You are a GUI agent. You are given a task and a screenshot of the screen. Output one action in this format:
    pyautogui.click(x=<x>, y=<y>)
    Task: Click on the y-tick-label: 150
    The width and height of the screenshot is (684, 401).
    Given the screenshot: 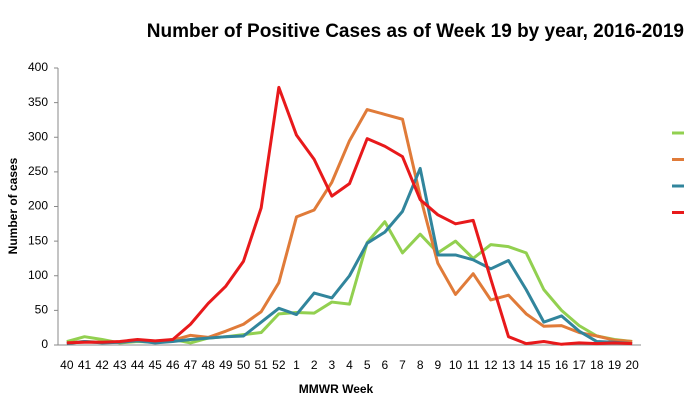 What is the action you would take?
    pyautogui.click(x=38, y=240)
    